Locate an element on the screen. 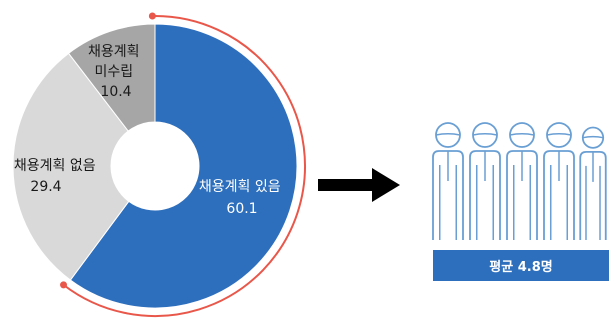  people-icon is located at coordinates (519, 181).